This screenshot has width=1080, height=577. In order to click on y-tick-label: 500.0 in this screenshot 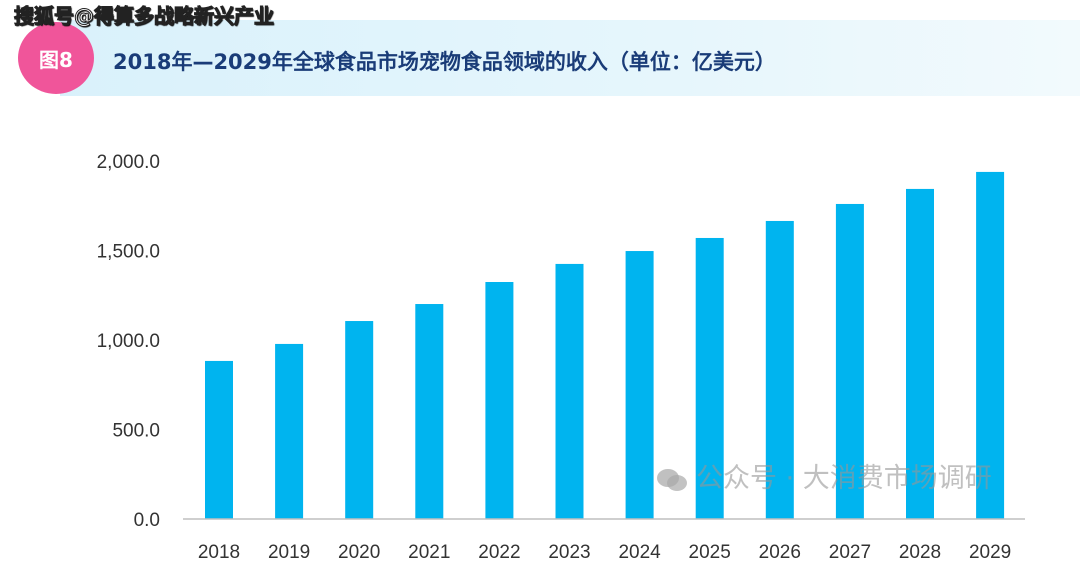, I will do `click(136, 431)`.